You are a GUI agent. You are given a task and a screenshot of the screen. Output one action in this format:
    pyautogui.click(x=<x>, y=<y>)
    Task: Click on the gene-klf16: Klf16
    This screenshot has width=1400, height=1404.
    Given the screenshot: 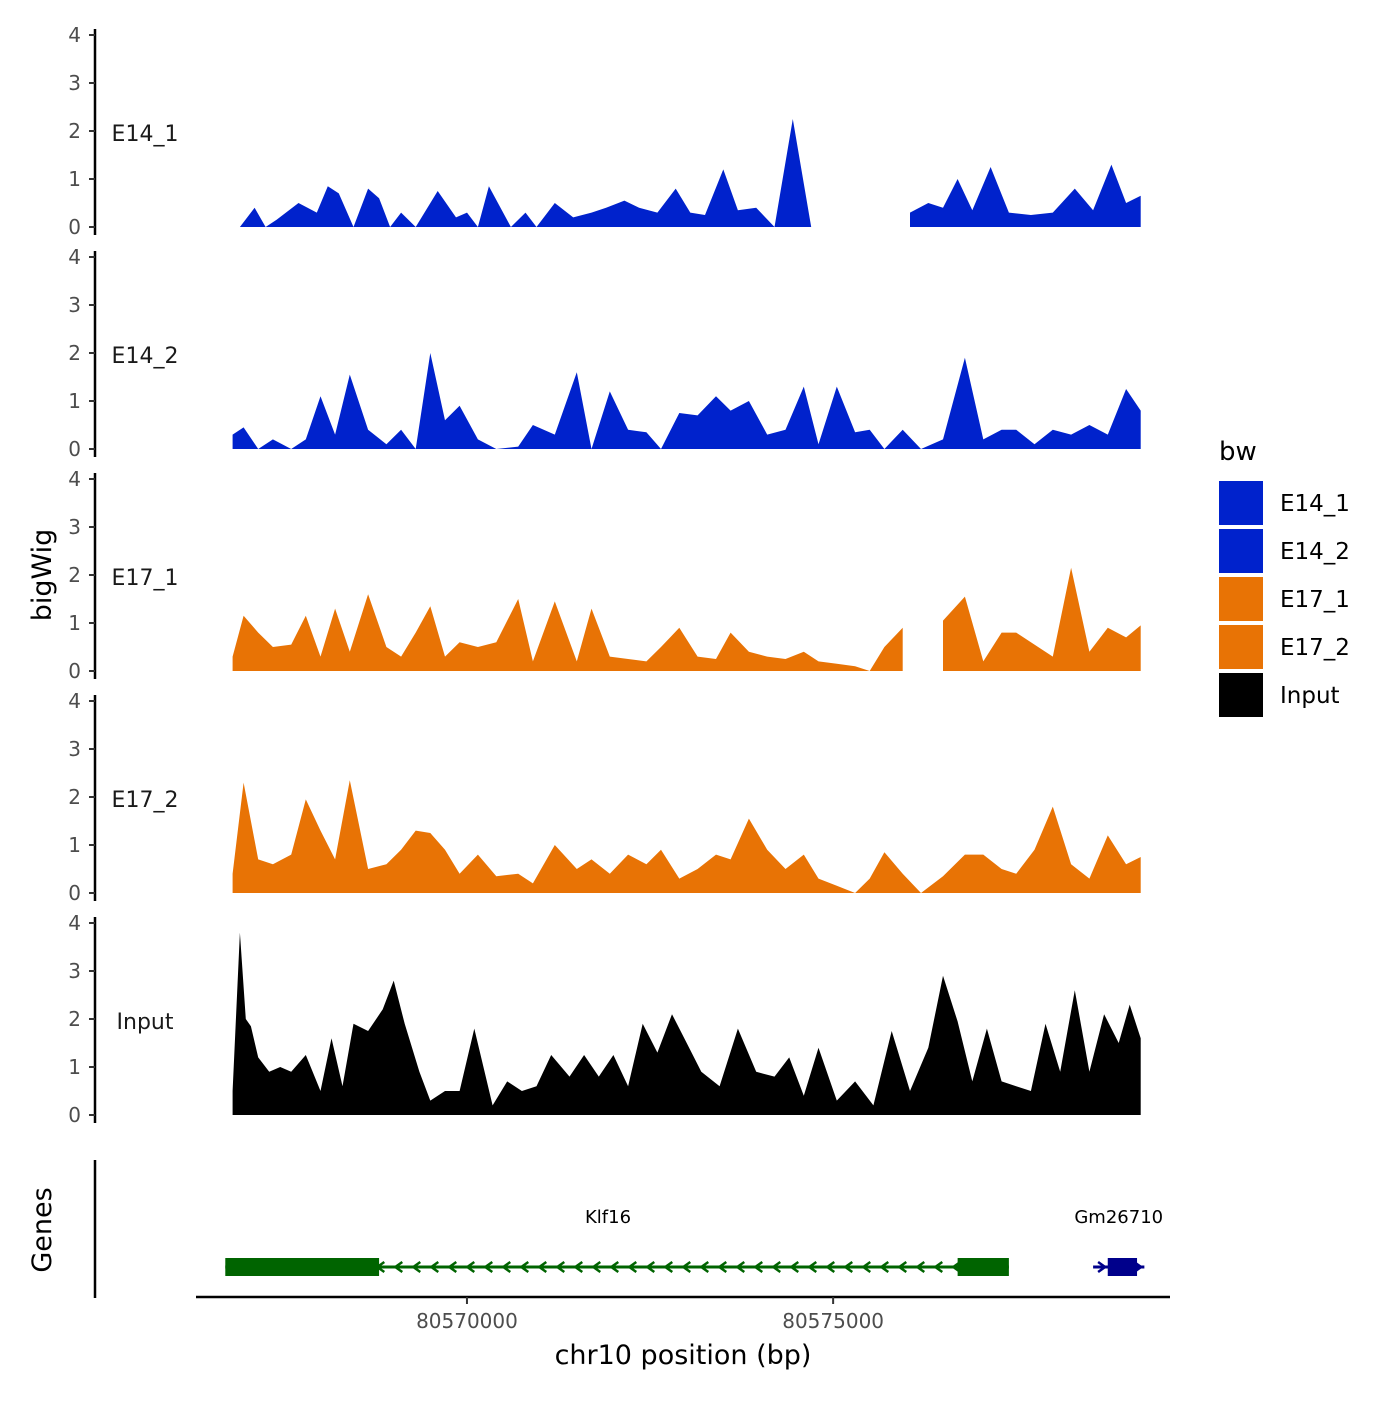 What is the action you would take?
    pyautogui.click(x=617, y=1241)
    